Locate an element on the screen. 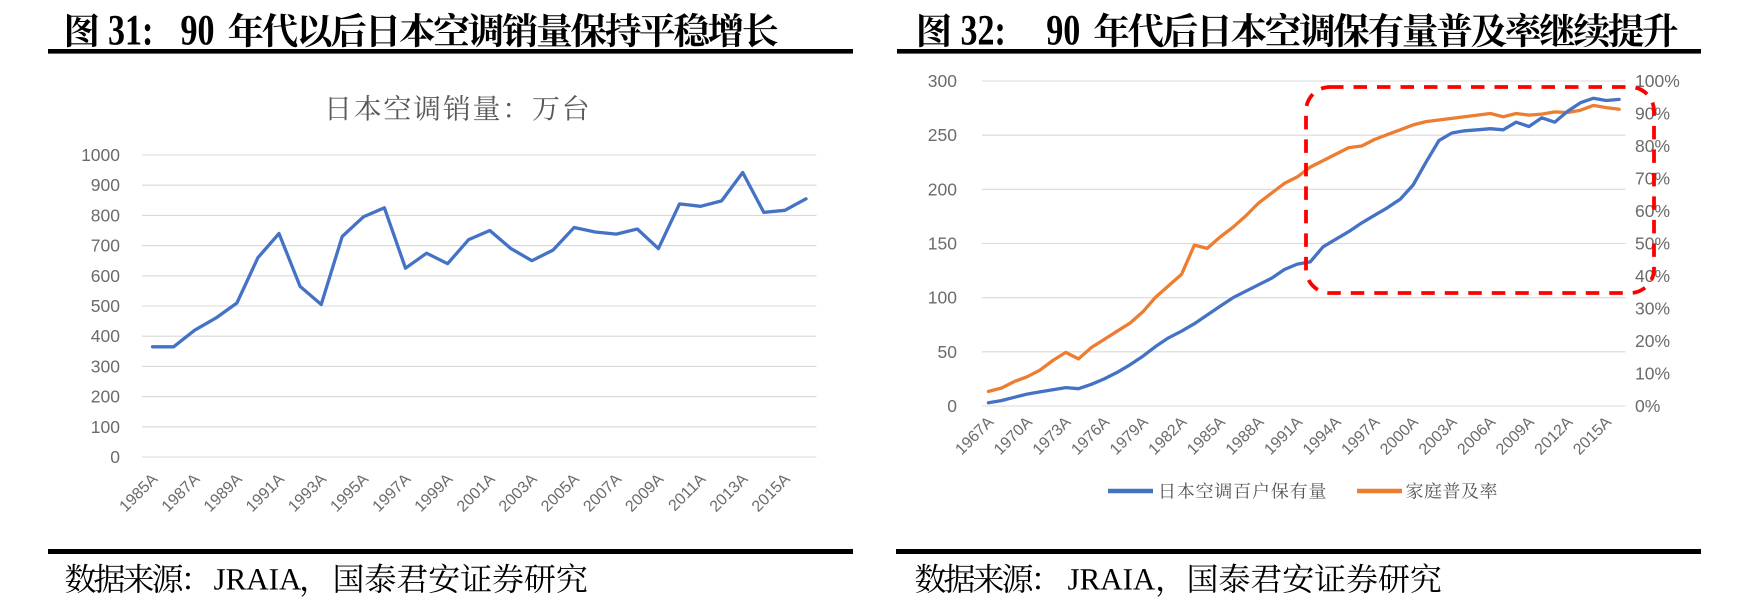  svg-text: 2013A is located at coordinates (729, 493).